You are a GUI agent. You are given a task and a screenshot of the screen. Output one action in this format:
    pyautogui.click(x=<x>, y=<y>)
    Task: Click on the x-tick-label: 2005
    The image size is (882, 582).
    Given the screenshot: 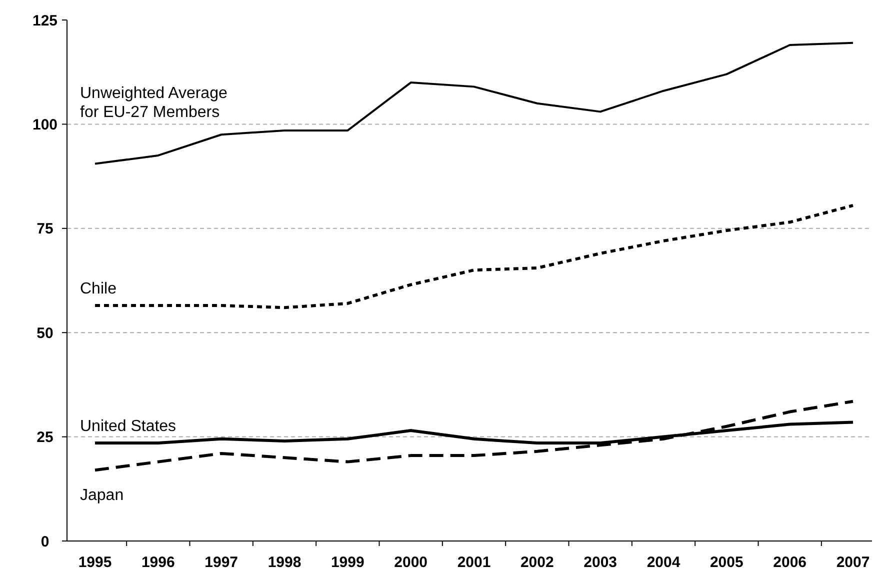 What is the action you would take?
    pyautogui.click(x=727, y=562)
    